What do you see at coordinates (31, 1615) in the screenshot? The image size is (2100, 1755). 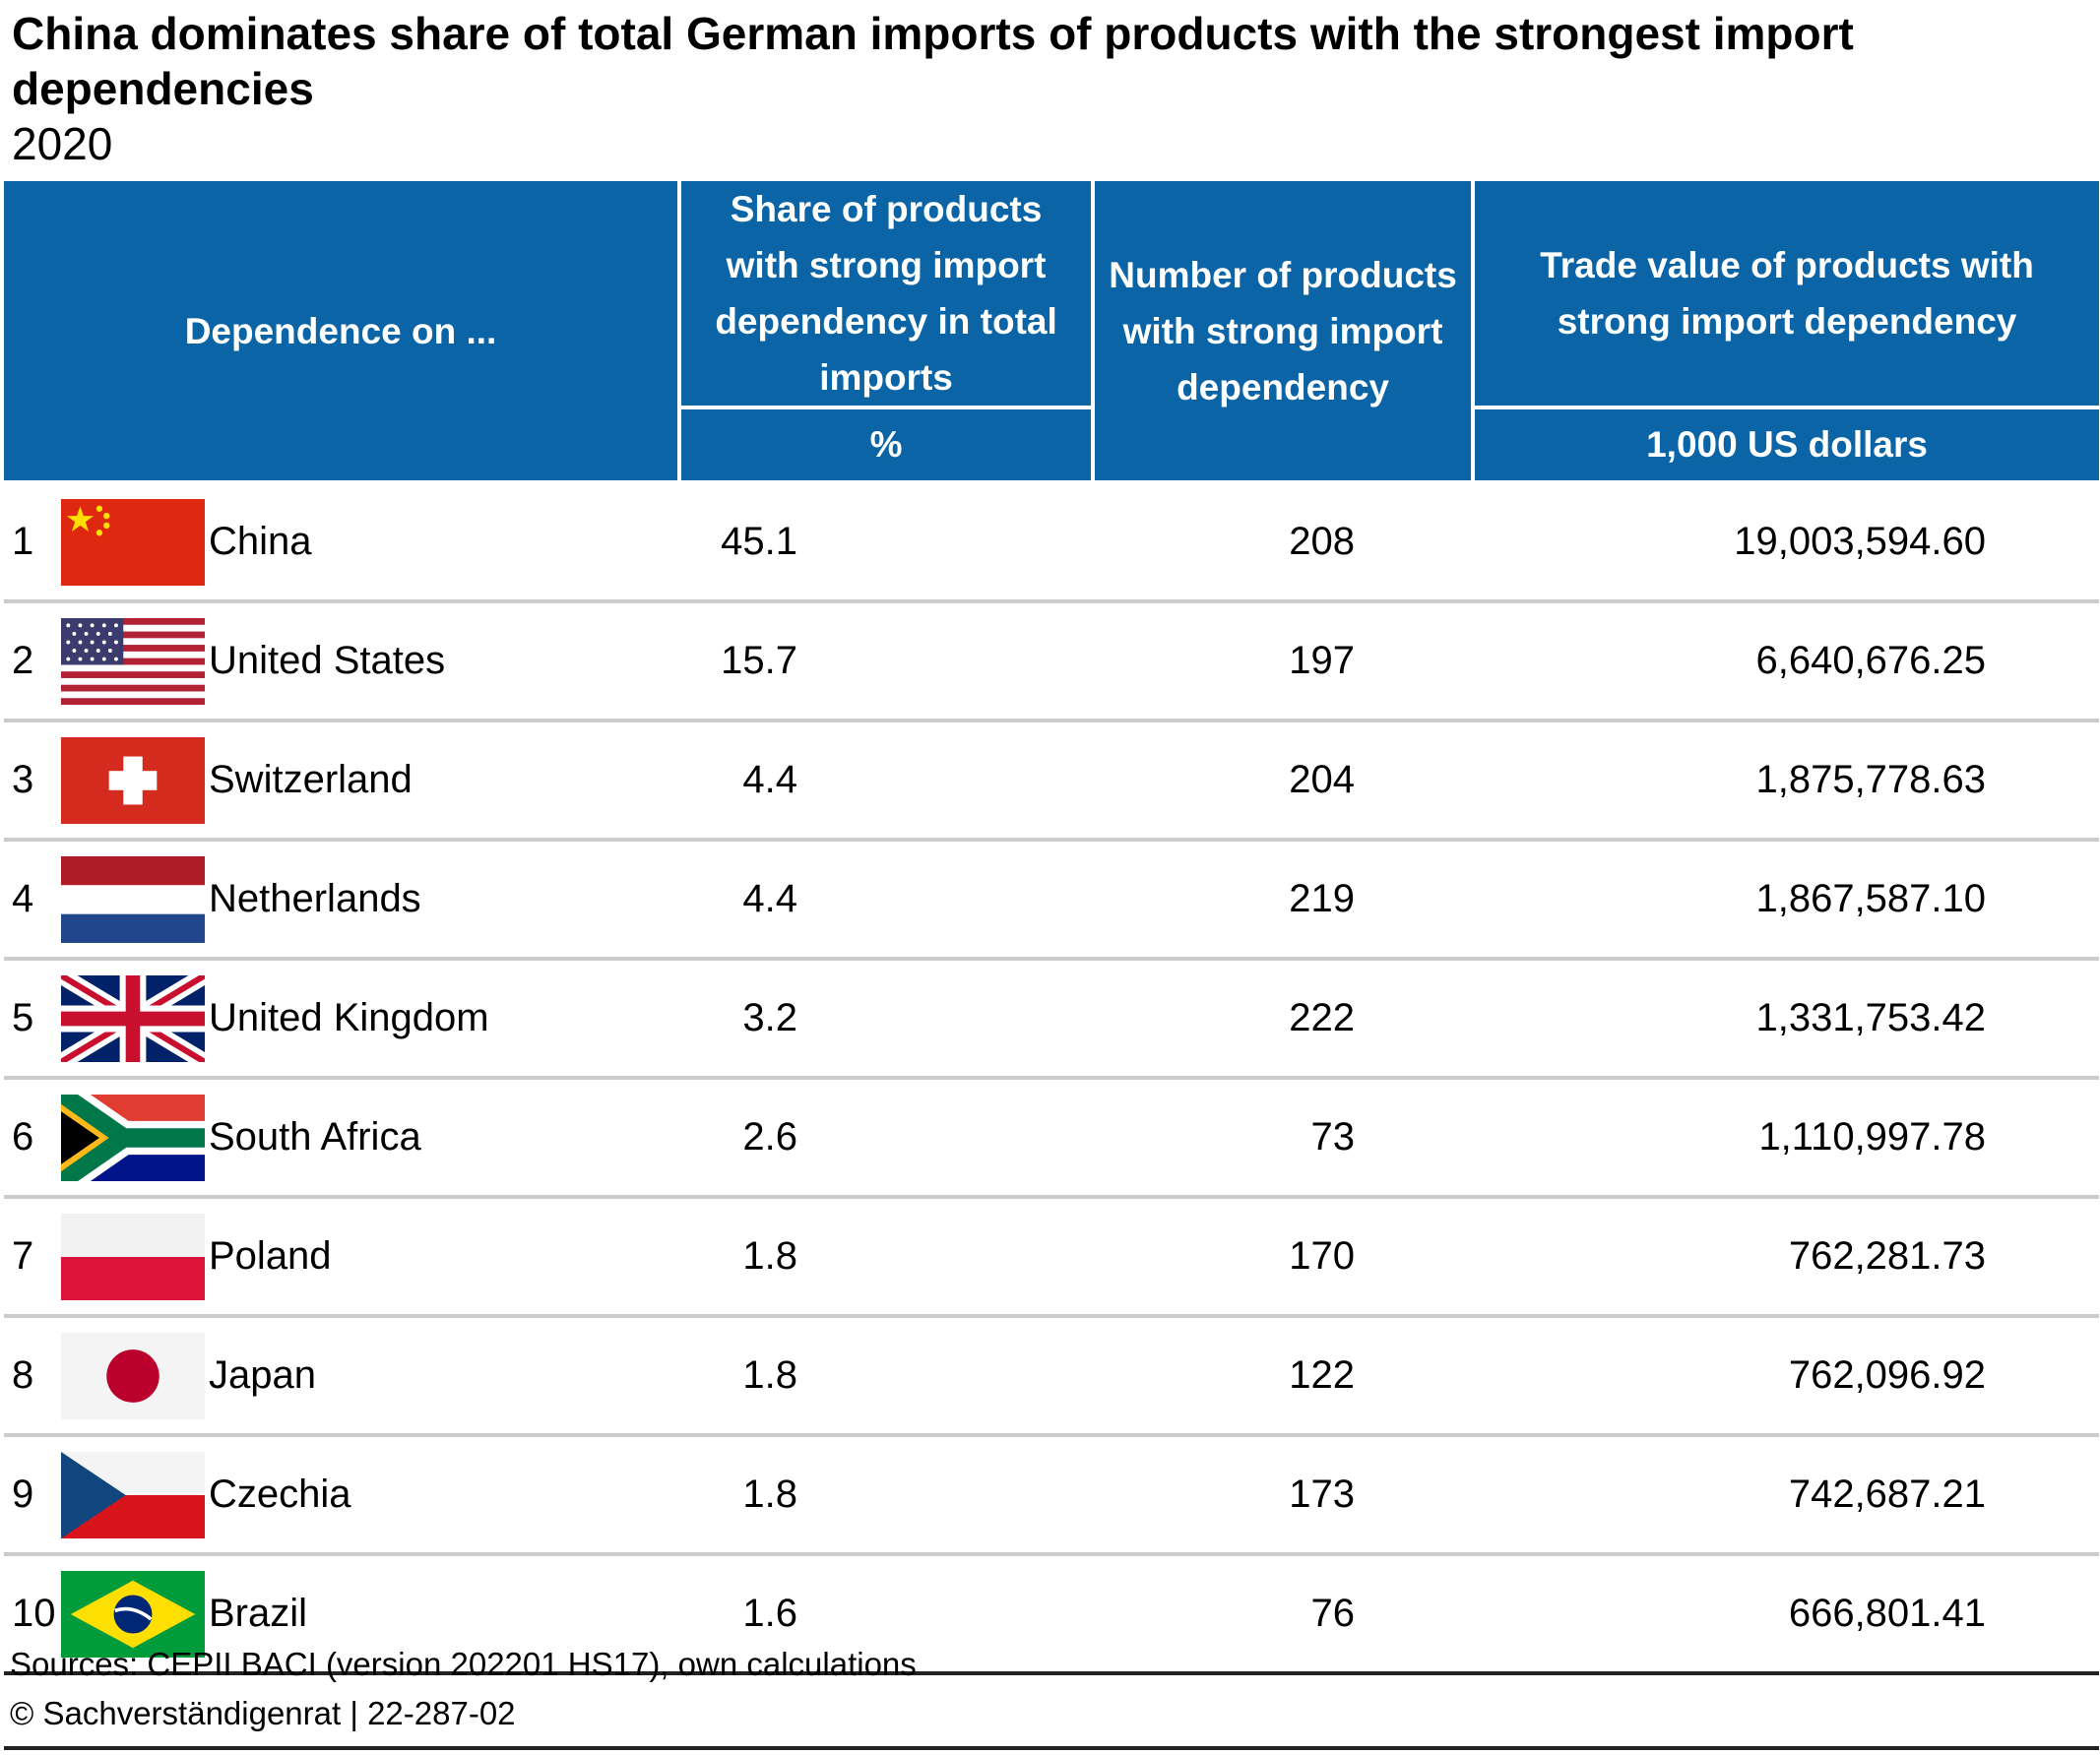 I see `row-rank: 10` at bounding box center [31, 1615].